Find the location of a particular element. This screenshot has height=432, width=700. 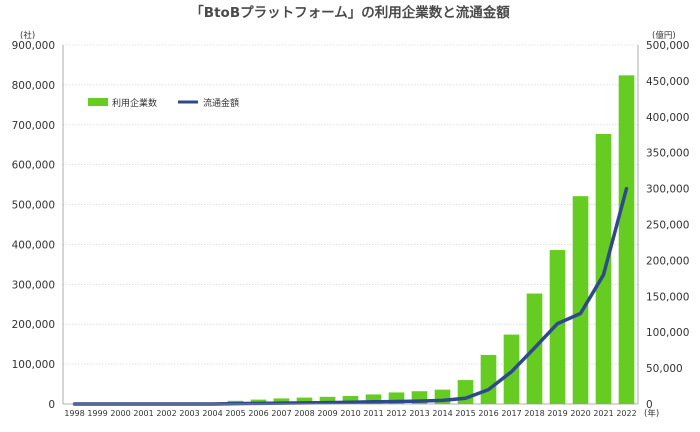

legend-bar-label: 利用企業数 is located at coordinates (134, 103).